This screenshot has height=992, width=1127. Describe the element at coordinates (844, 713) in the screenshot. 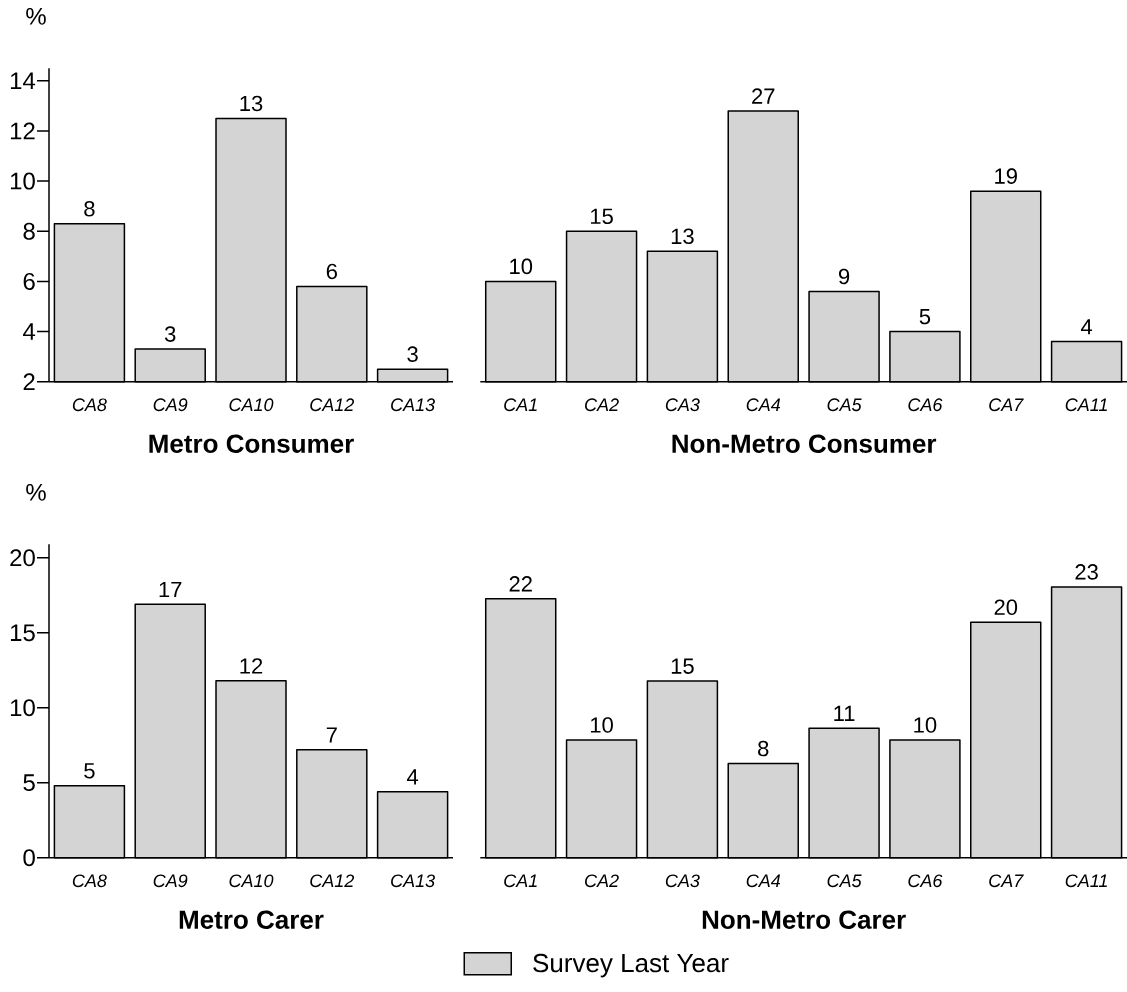

I see `data-label: 11` at that location.